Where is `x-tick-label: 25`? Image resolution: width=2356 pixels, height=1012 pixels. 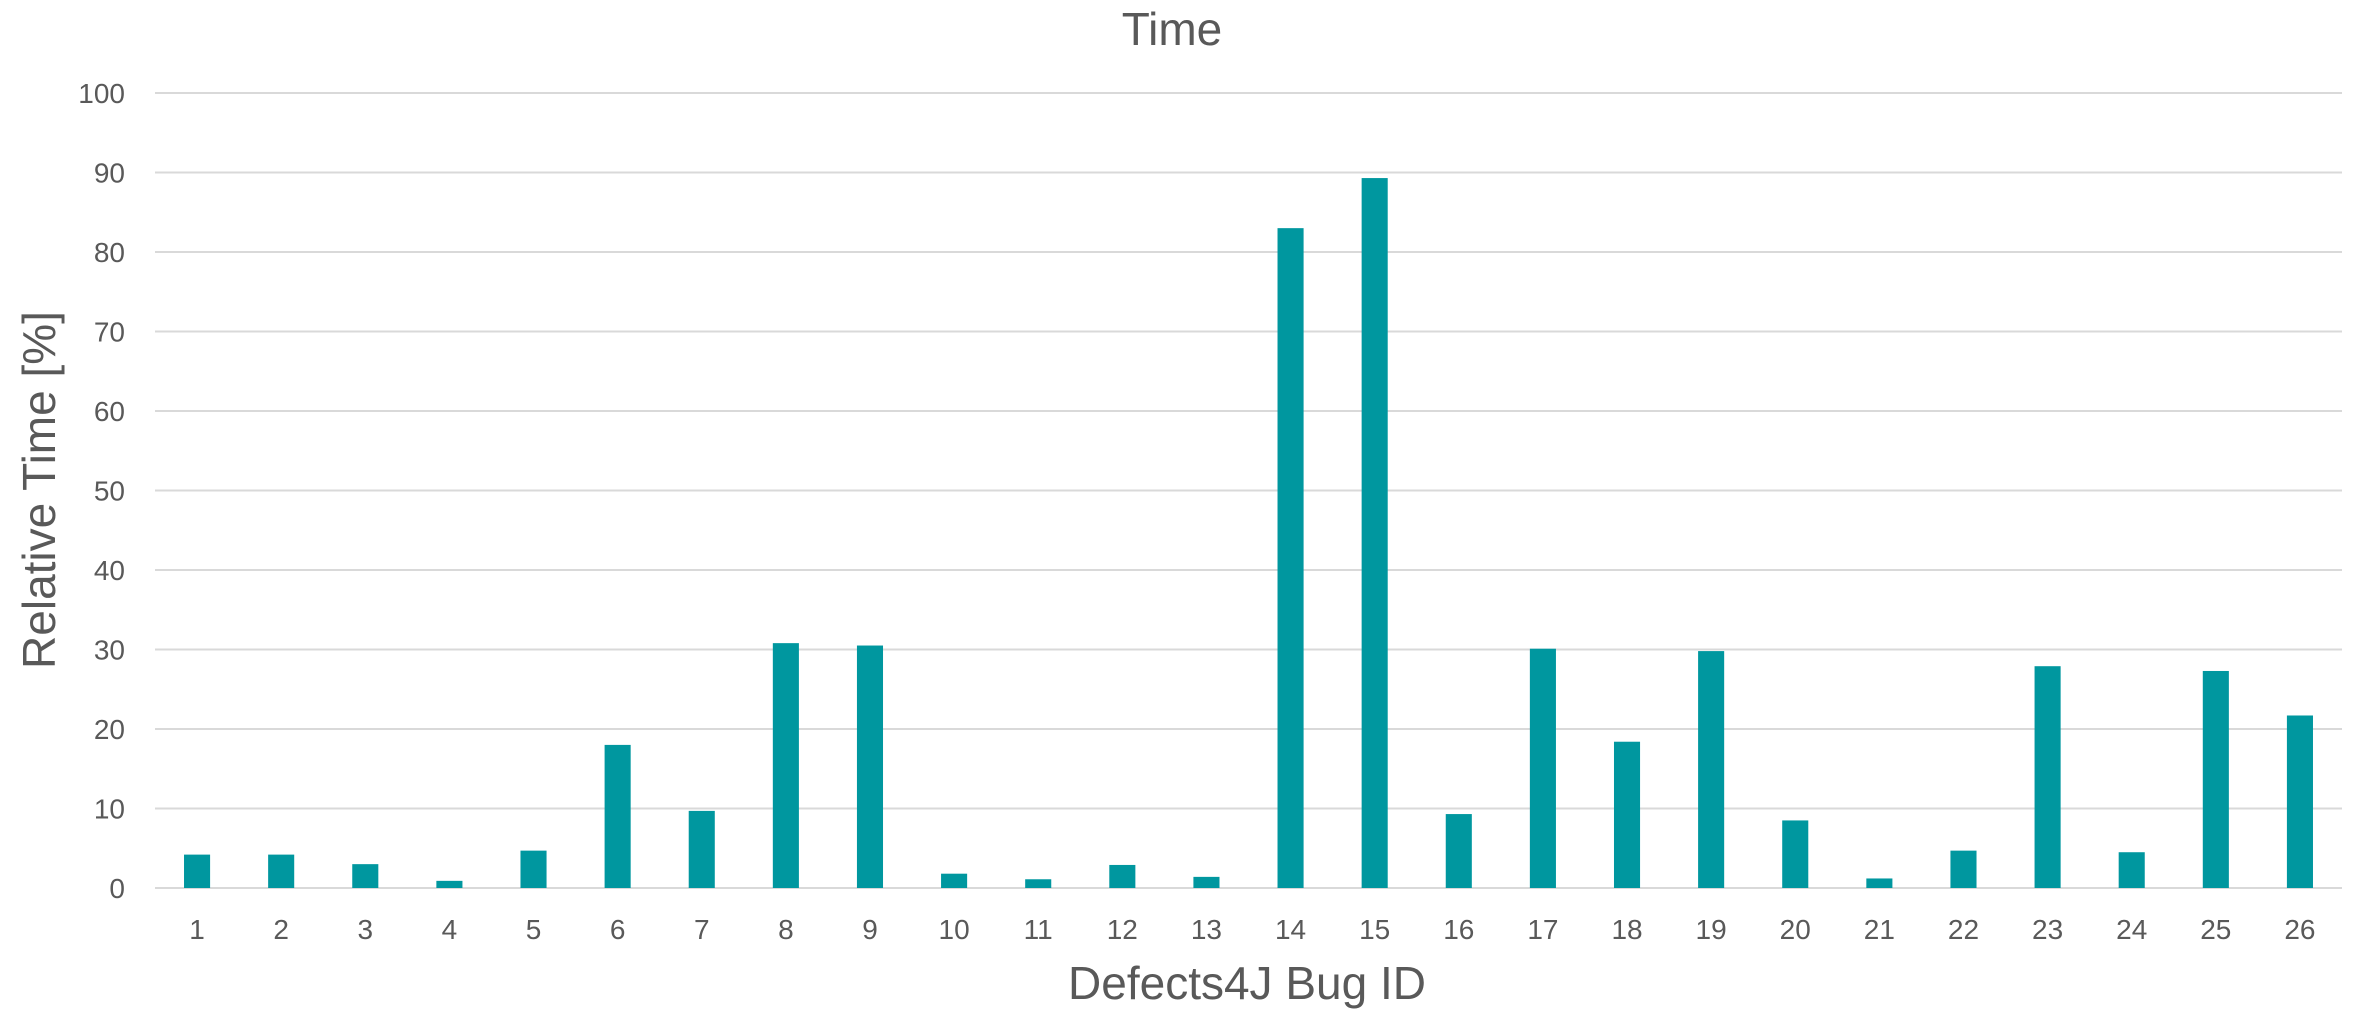 x-tick-label: 25 is located at coordinates (2215, 929).